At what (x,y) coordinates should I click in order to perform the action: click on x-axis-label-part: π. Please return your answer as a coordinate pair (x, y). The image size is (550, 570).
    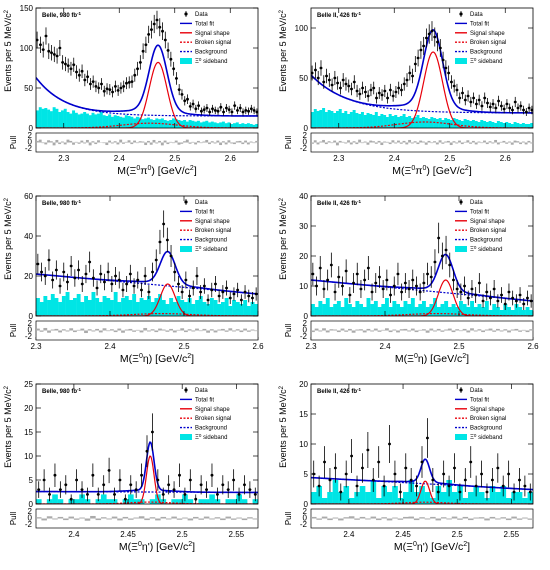
    Looking at the image, I should click on (418, 171).